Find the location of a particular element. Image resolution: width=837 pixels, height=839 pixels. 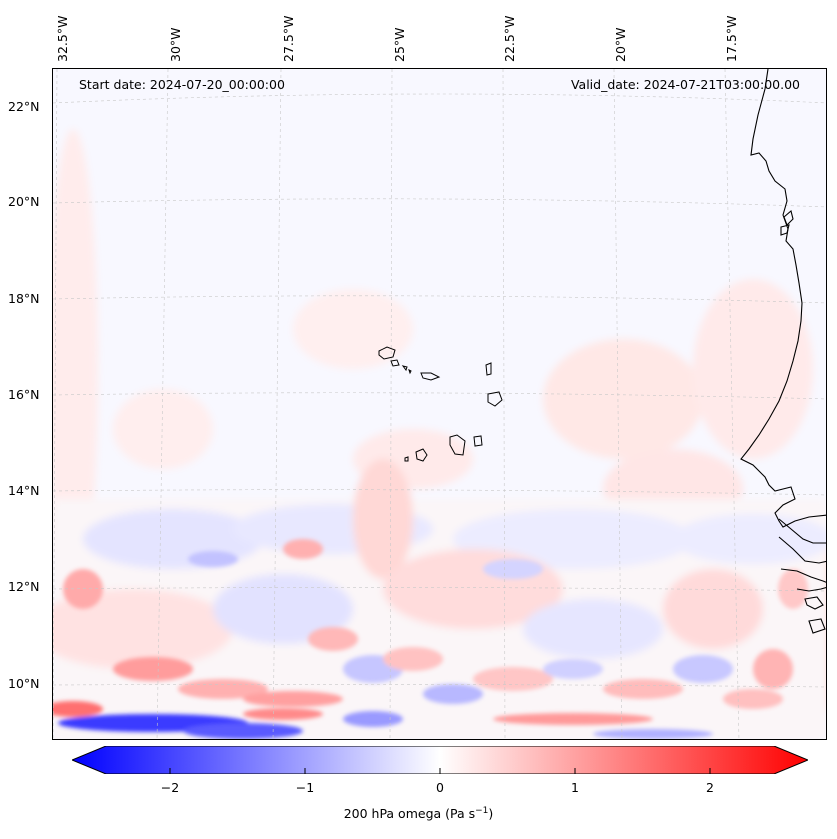

lat-label-18n: 18°N is located at coordinates (24, 298).